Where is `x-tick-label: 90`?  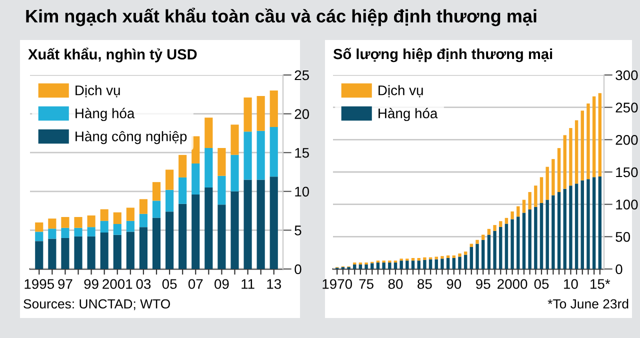
x-tick-label: 90 is located at coordinates (454, 284).